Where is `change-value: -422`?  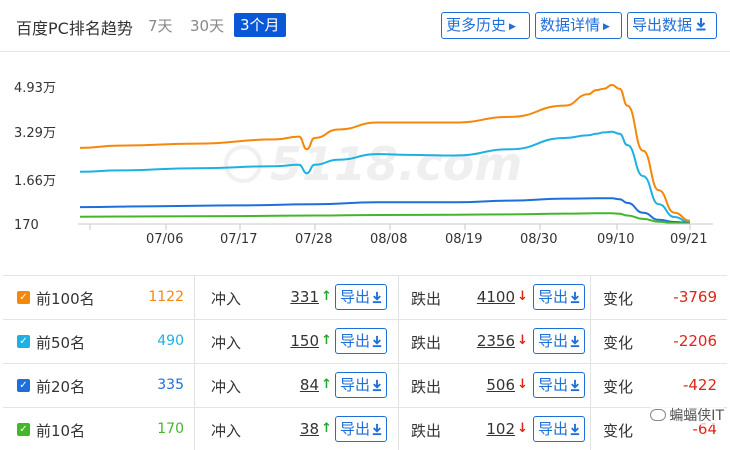 change-value: -422 is located at coordinates (699, 385).